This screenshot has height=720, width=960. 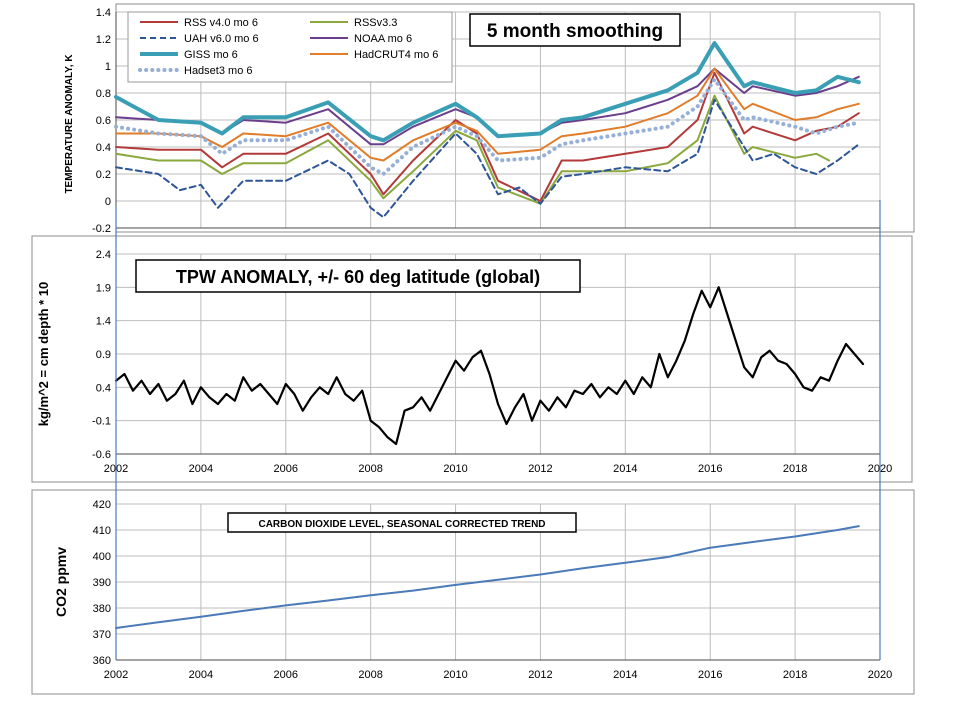 I want to click on y-tick-label: -0.2, so click(x=101, y=229).